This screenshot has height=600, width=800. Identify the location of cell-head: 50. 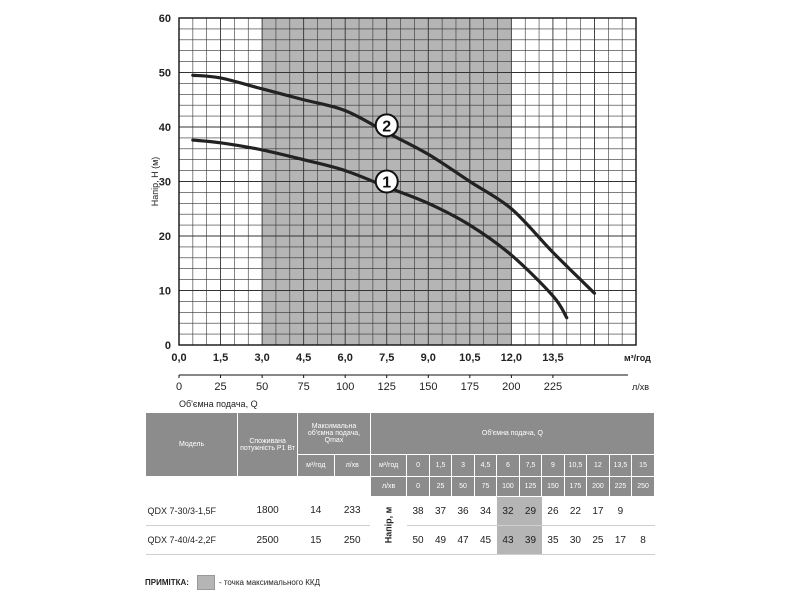
(418, 540).